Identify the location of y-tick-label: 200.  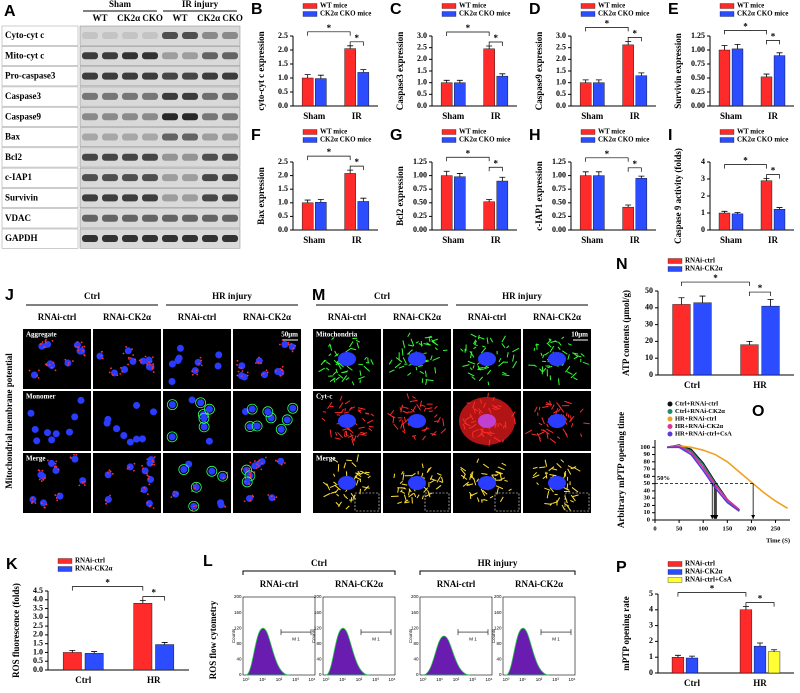
(318, 596).